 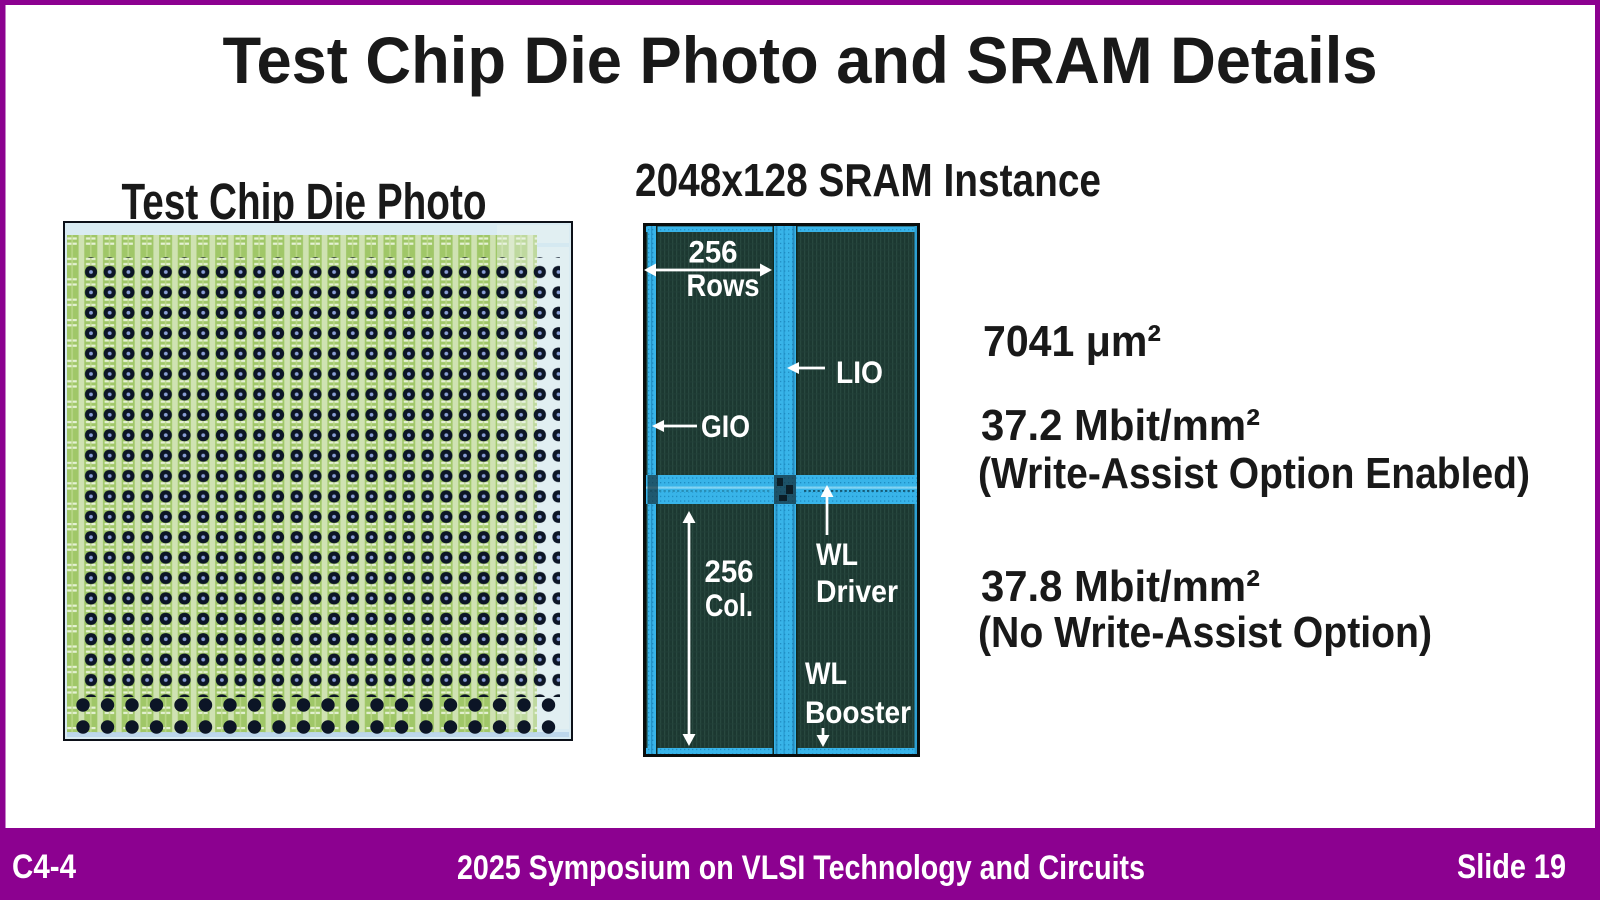 I want to click on svg-text: (No Write-Assist Option), so click(x=1205, y=632).